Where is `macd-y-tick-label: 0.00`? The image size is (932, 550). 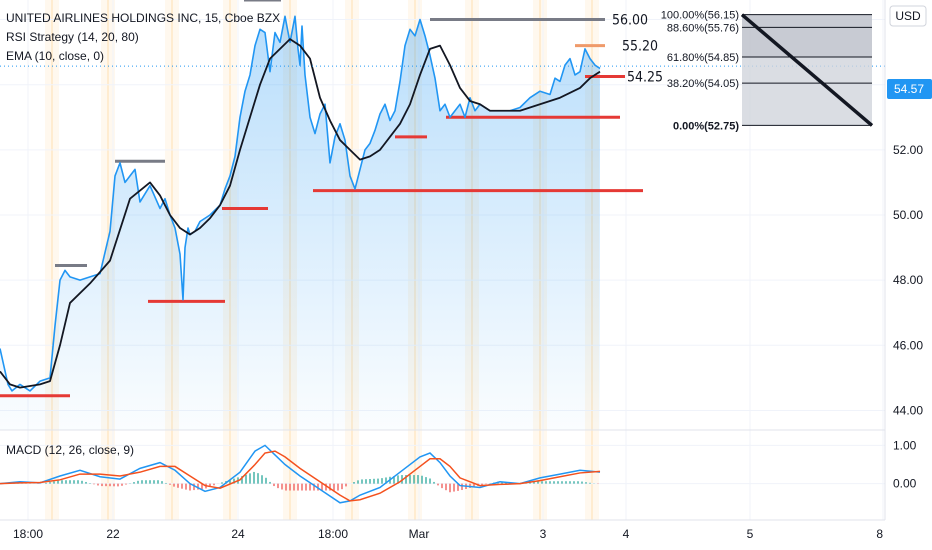 macd-y-tick-label: 0.00 is located at coordinates (905, 484).